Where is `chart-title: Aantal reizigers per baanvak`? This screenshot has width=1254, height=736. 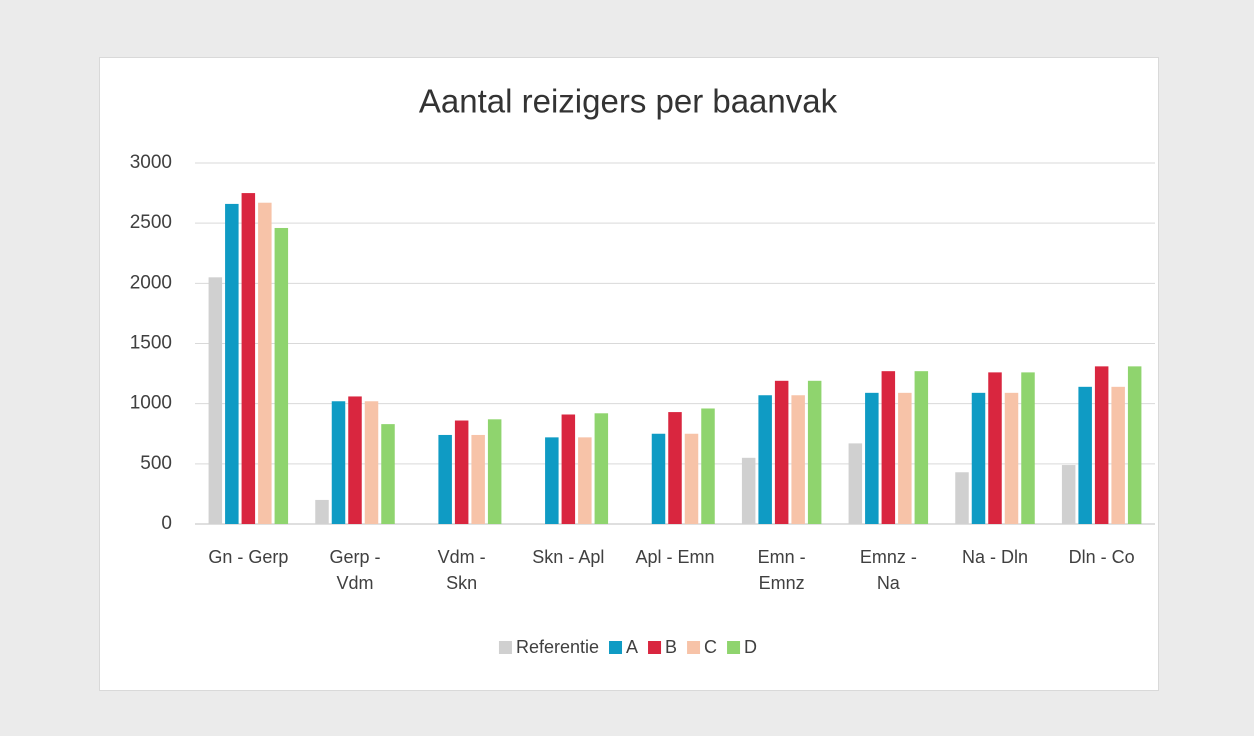 chart-title: Aantal reizigers per baanvak is located at coordinates (628, 101).